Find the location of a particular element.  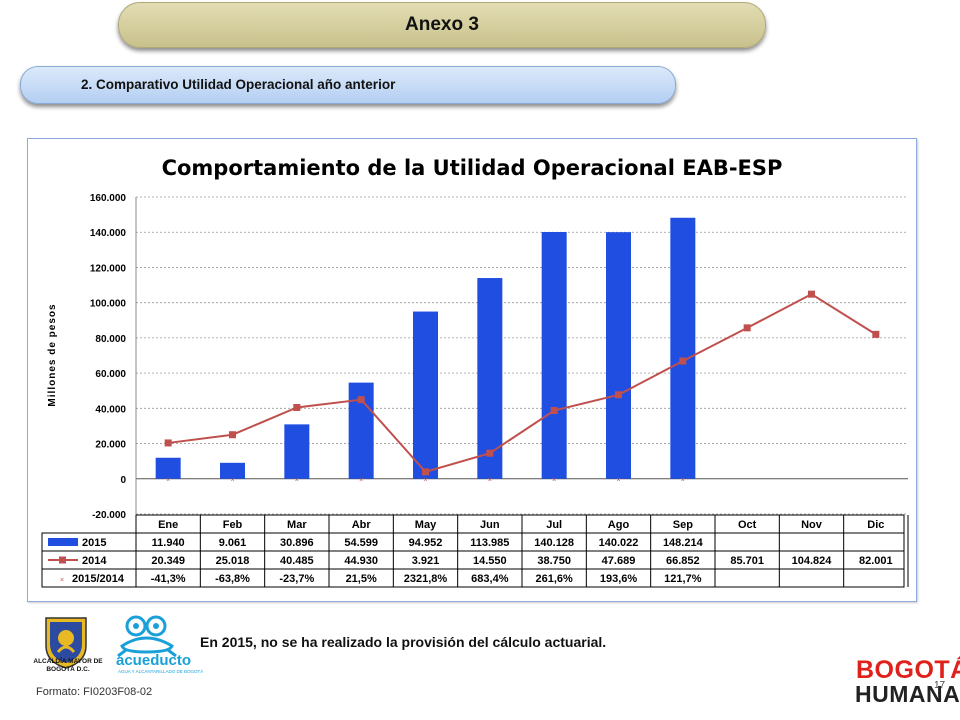

table-cell-value: 14.550 is located at coordinates (490, 561).